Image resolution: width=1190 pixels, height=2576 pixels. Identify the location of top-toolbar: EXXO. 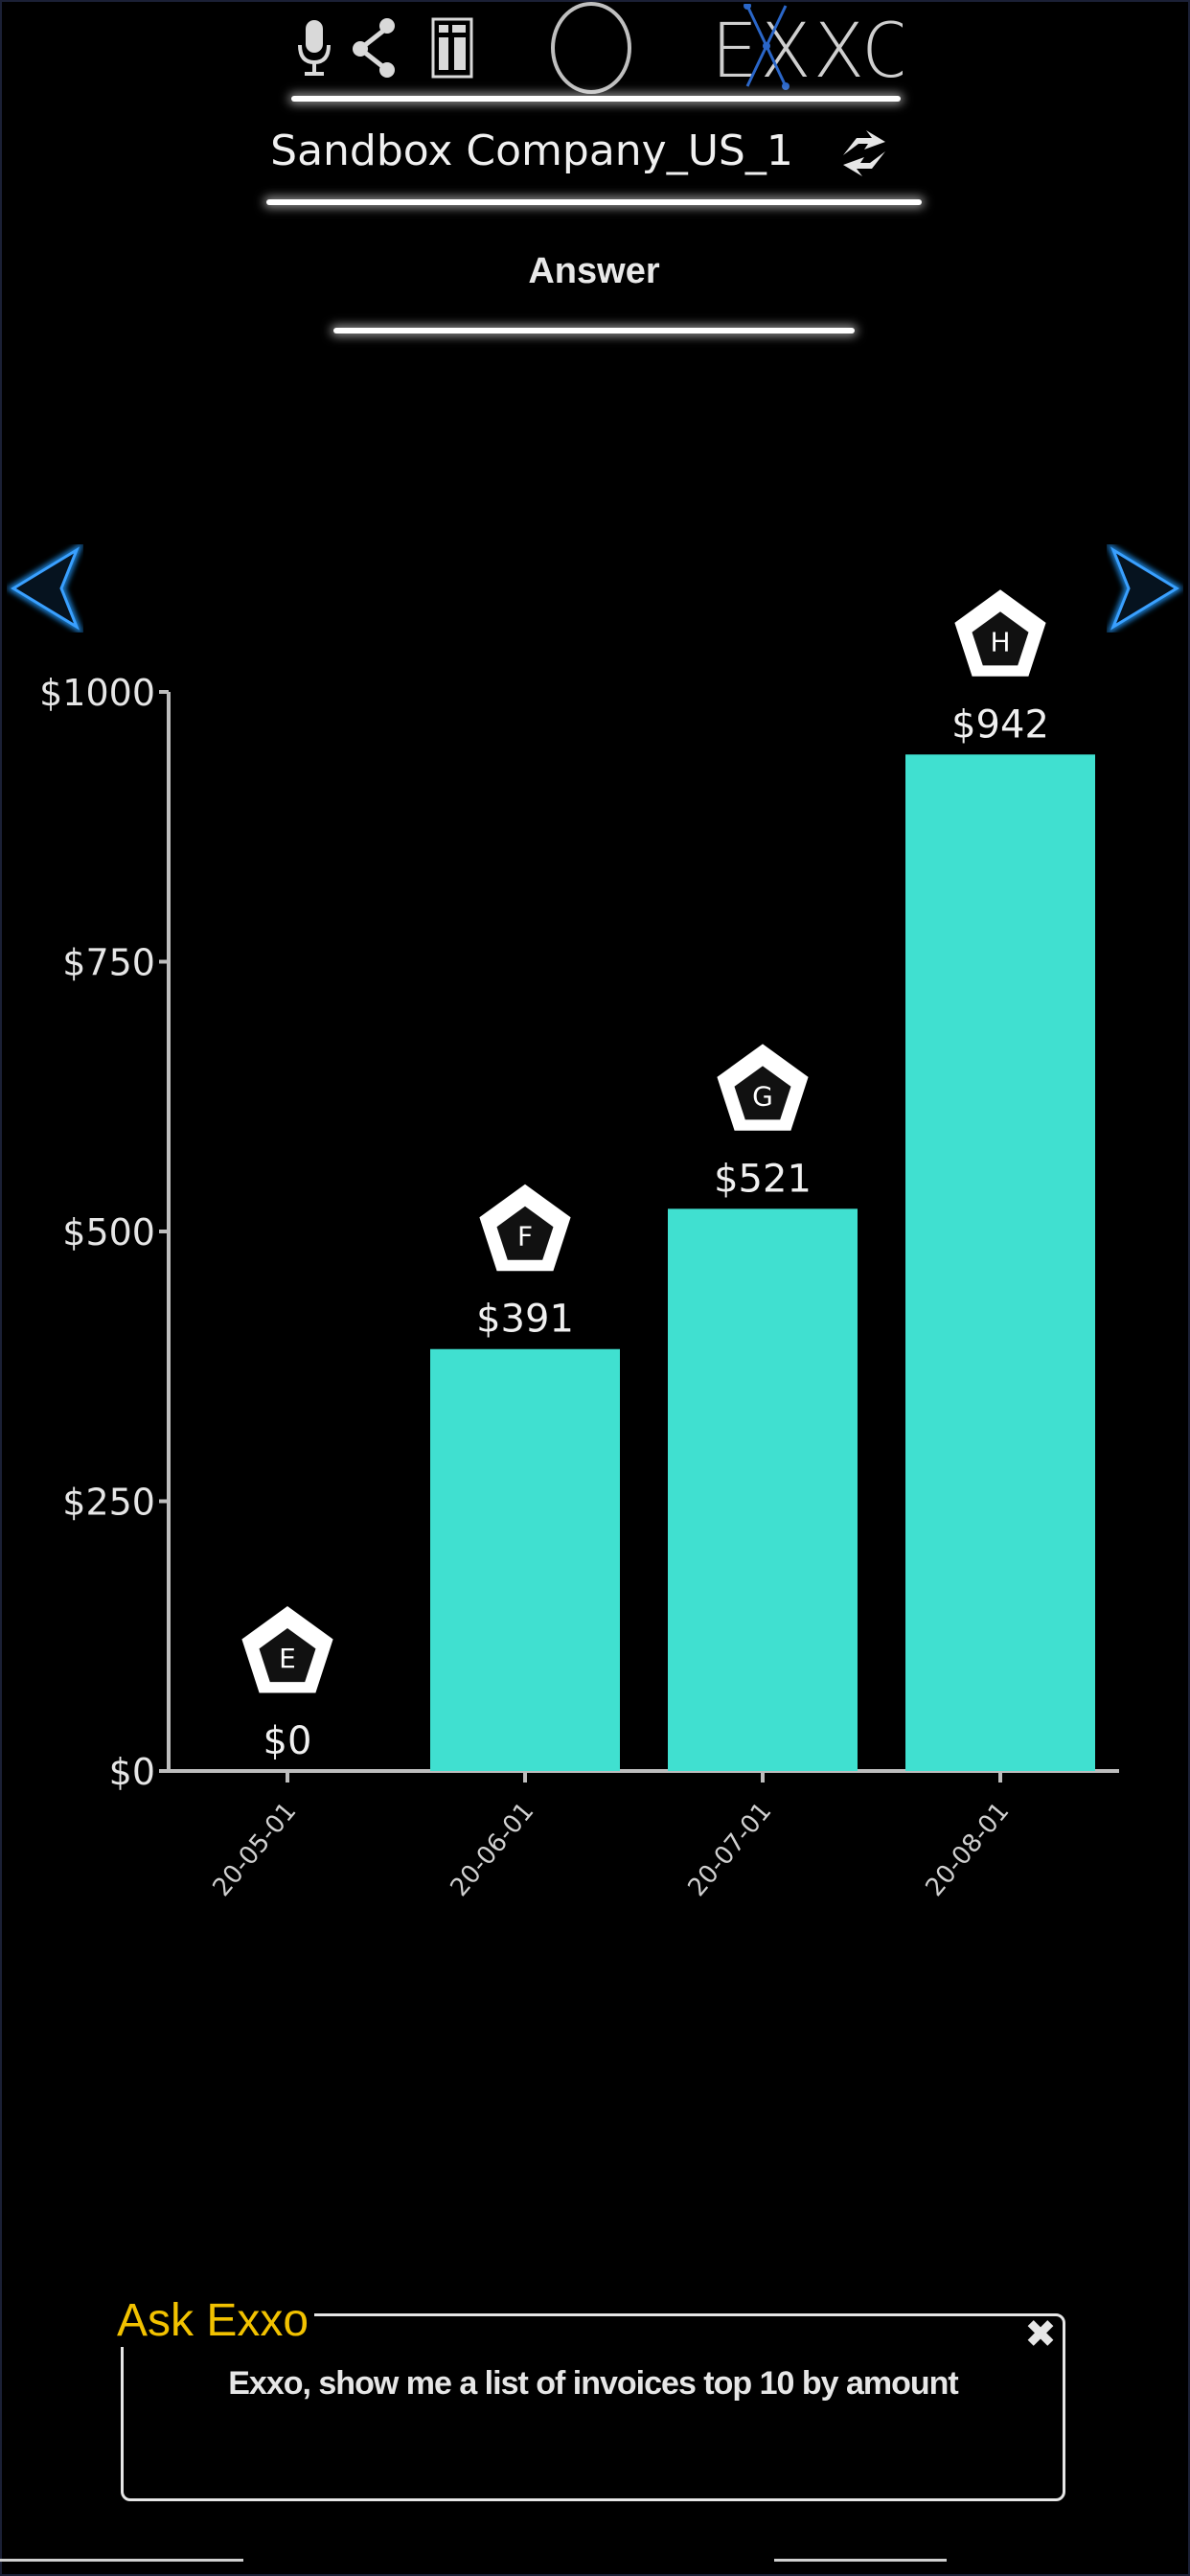
(595, 48).